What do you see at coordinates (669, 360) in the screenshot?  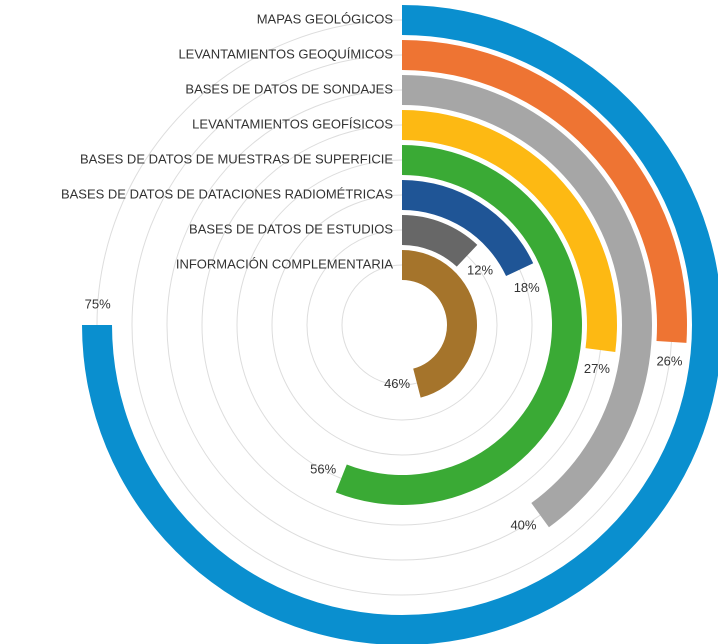 I see `value-label: 26%` at bounding box center [669, 360].